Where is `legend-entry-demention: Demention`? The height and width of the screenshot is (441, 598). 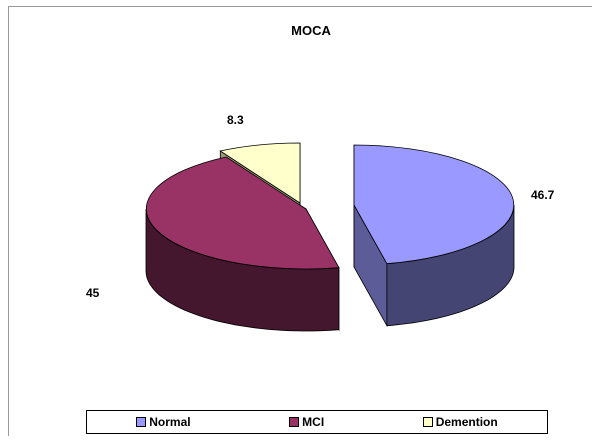
legend-entry-demention: Demention is located at coordinates (460, 422).